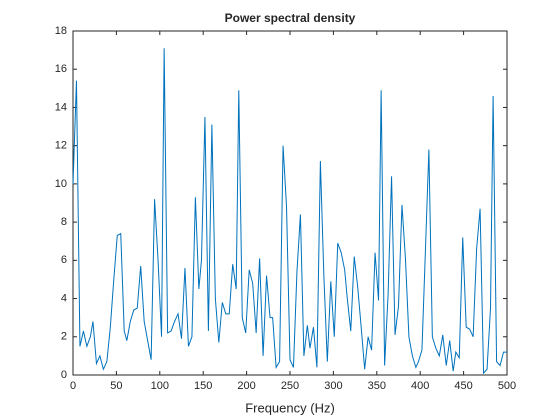 This screenshot has height=420, width=560. I want to click on y-tick-label: 8, so click(64, 222).